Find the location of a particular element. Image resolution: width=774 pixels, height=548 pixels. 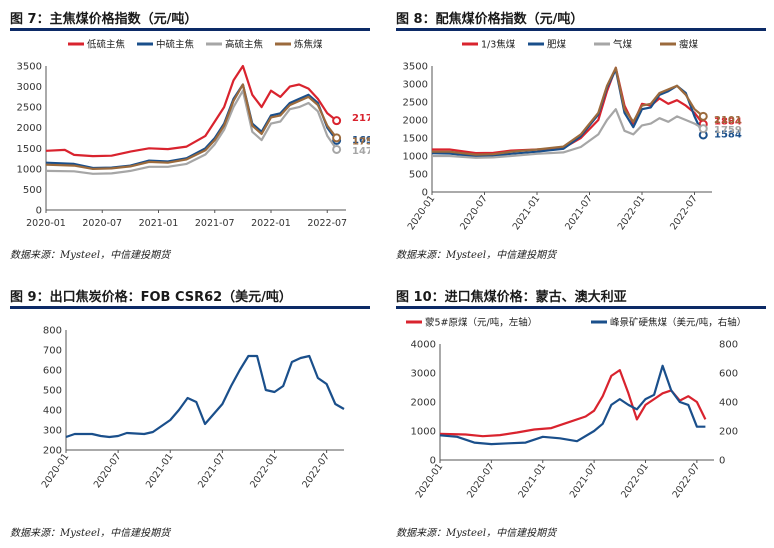

legend-label: 肥煤 is located at coordinates (557, 45).